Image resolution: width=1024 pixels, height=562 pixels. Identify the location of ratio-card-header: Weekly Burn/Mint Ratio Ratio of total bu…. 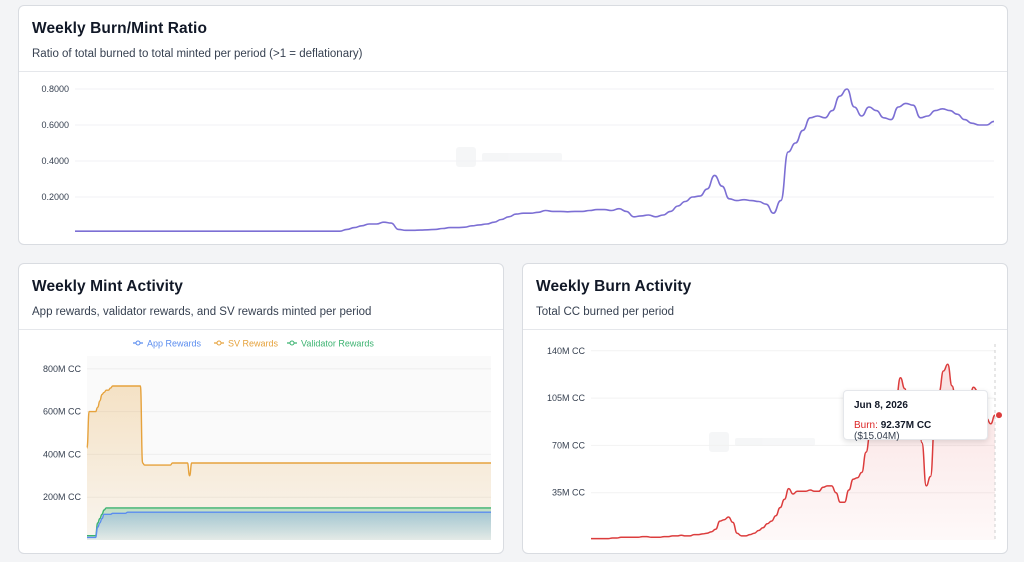
(513, 39).